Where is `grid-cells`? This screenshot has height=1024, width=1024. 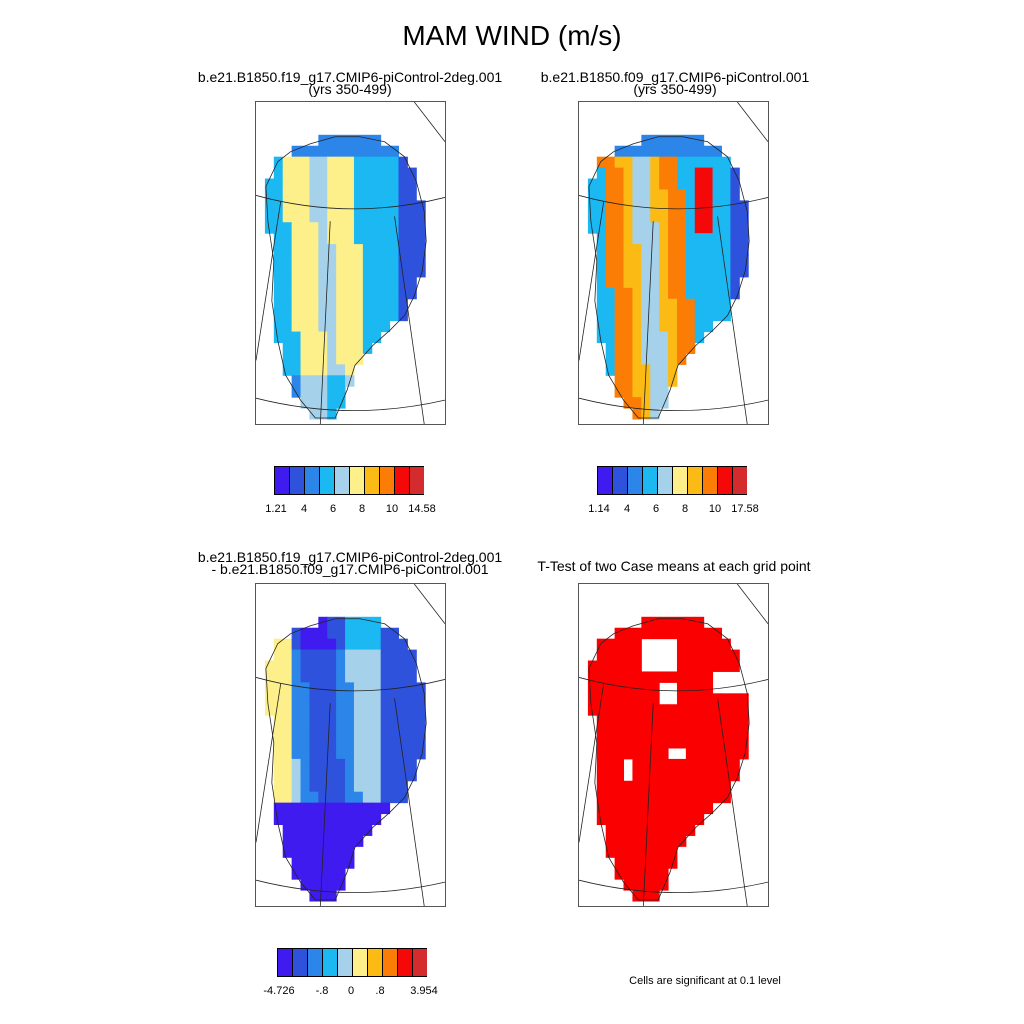 grid-cells is located at coordinates (668, 277).